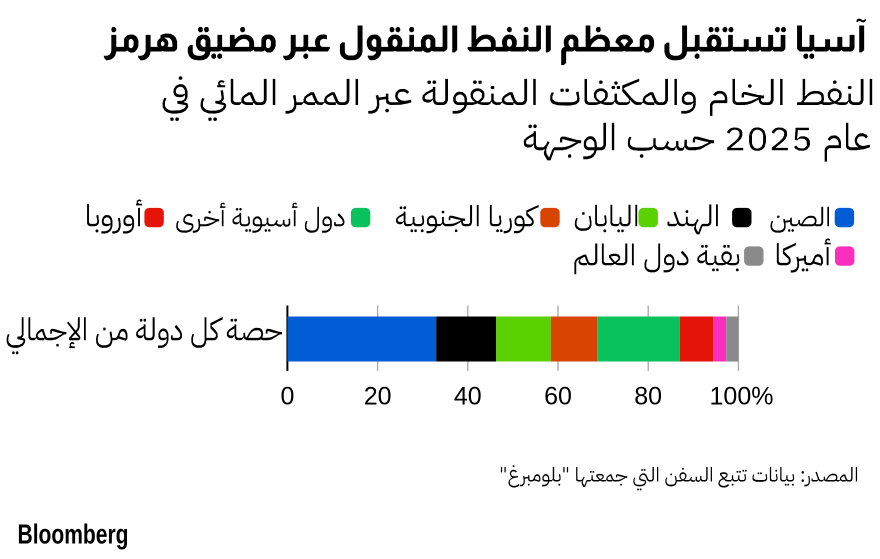 The height and width of the screenshot is (559, 880). What do you see at coordinates (378, 397) in the screenshot?
I see `svg-text: 20` at bounding box center [378, 397].